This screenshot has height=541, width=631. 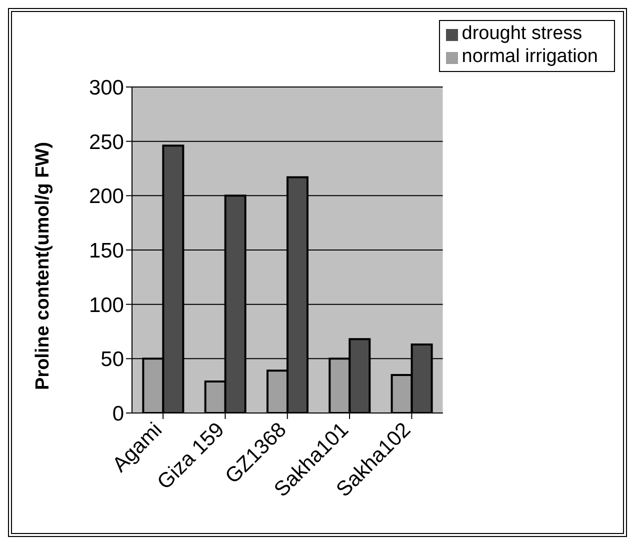 I want to click on y-tick-label: 0, so click(x=118, y=414).